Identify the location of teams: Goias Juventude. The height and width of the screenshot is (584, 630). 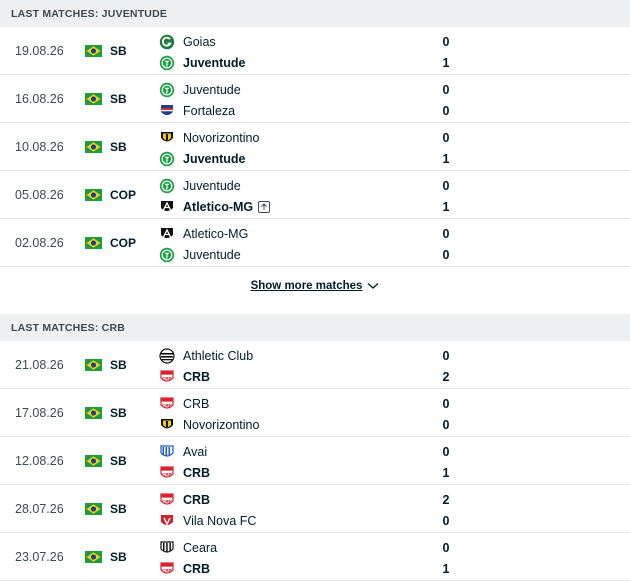
(289, 52).